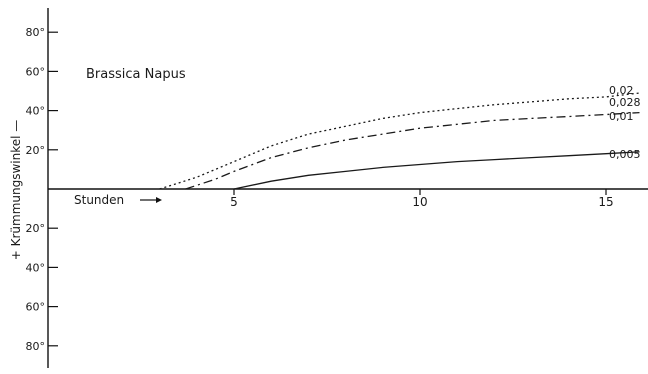 Image resolution: width=648 pixels, height=374 pixels. I want to click on series-label: 0,005, so click(625, 154).